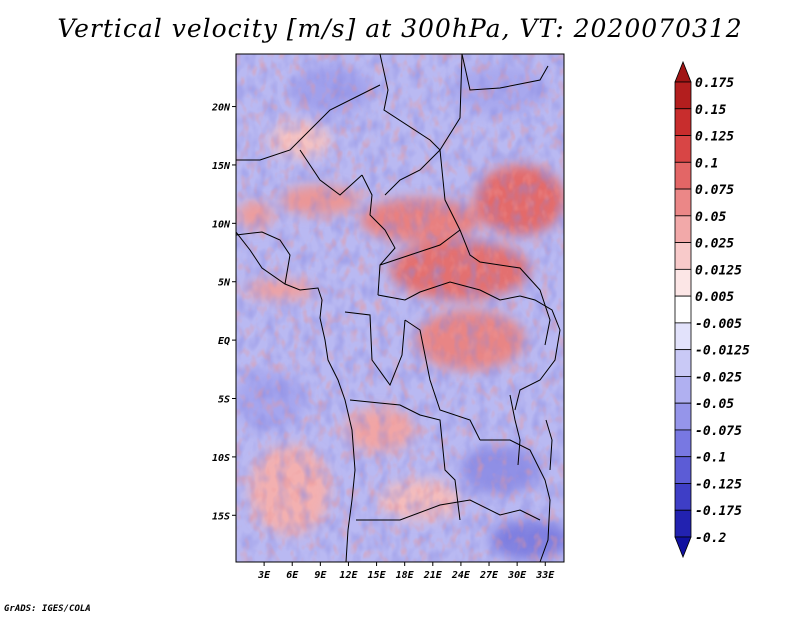 Image resolution: width=800 pixels, height=618 pixels. I want to click on colorbar-label: 0.025, so click(714, 244).